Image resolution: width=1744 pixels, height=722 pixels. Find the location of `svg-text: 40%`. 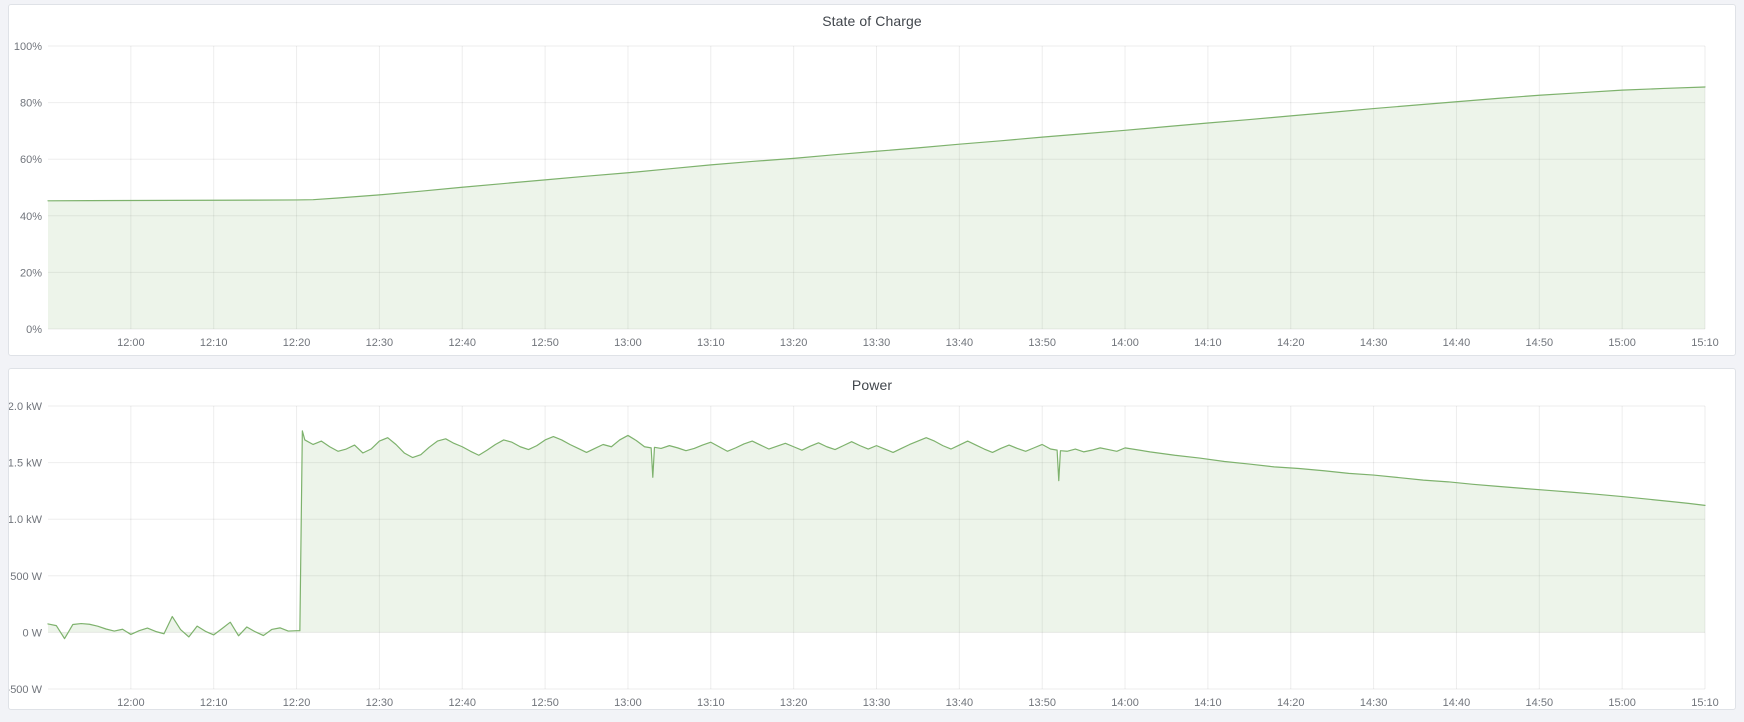

svg-text: 40% is located at coordinates (31, 217).